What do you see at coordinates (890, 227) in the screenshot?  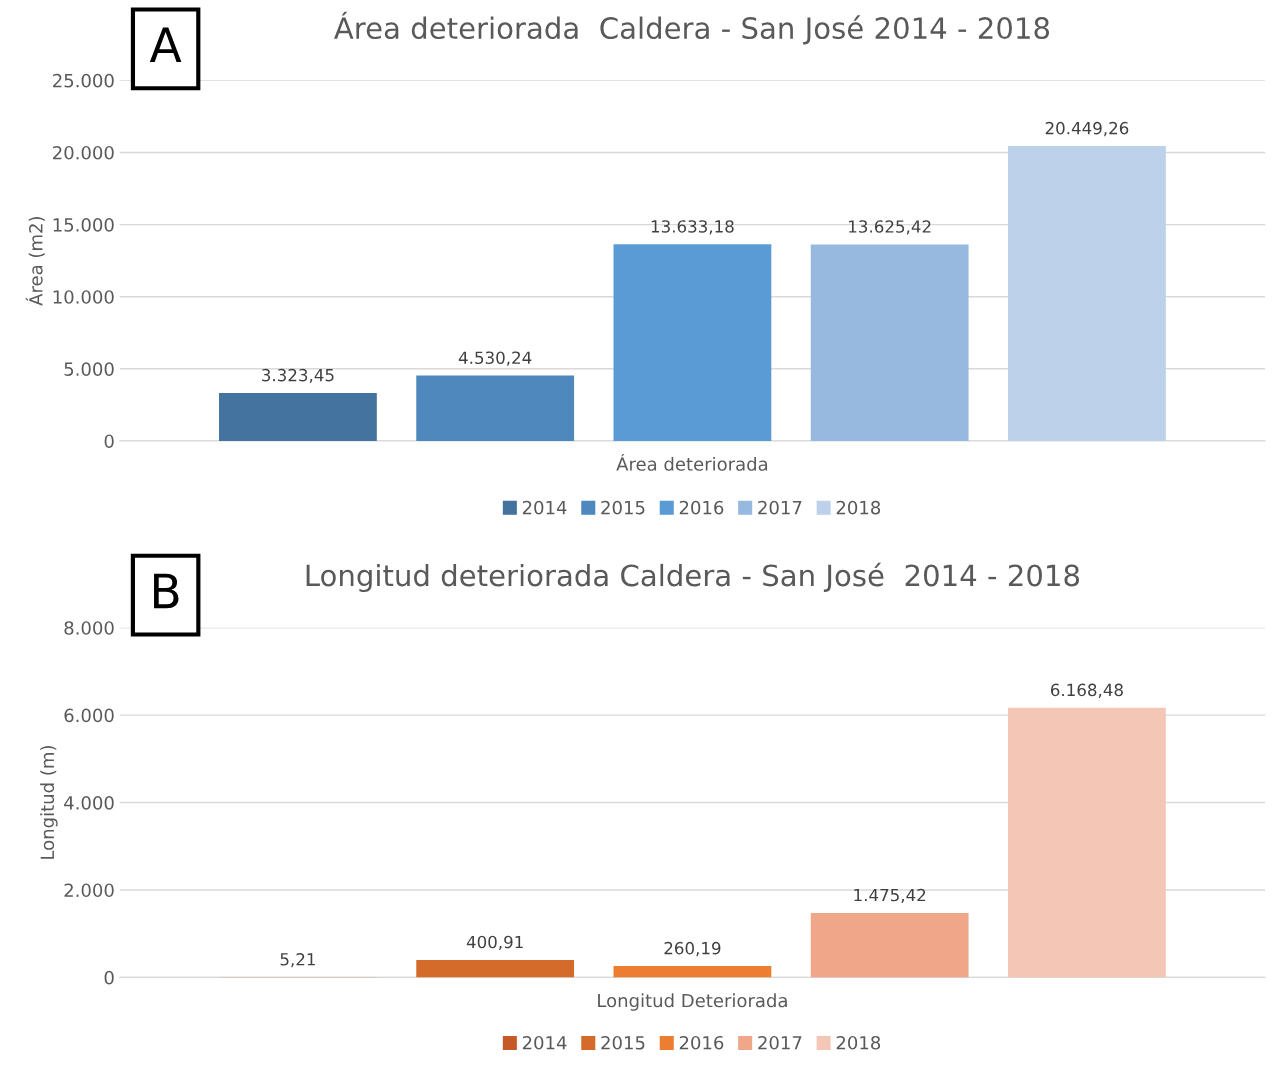 I see `data-label: 13.625,42` at bounding box center [890, 227].